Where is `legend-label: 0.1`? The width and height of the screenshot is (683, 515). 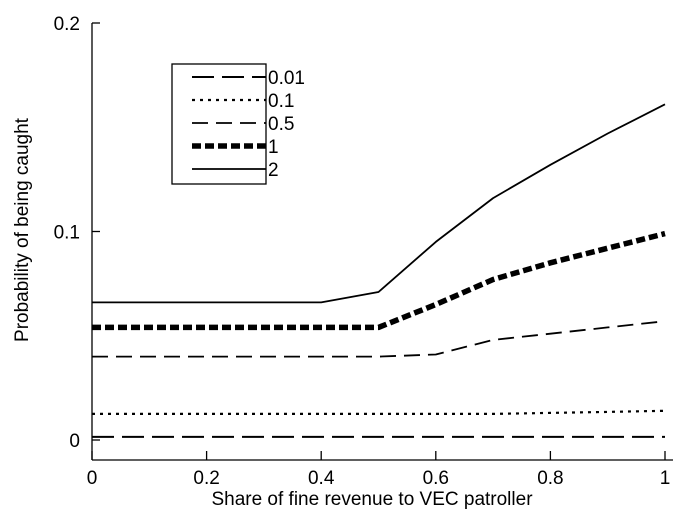
legend-label: 0.1 is located at coordinates (281, 101).